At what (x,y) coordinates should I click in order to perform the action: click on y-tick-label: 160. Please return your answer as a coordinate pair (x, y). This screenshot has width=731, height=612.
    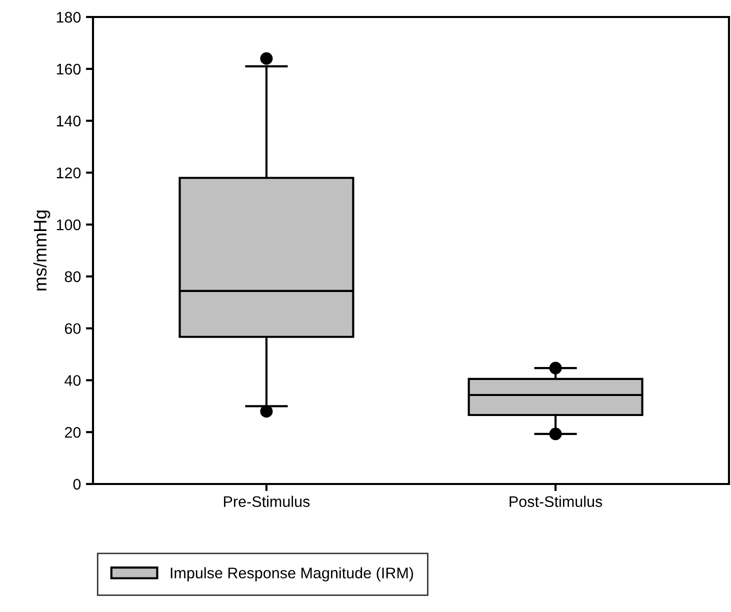
    Looking at the image, I should click on (68, 69).